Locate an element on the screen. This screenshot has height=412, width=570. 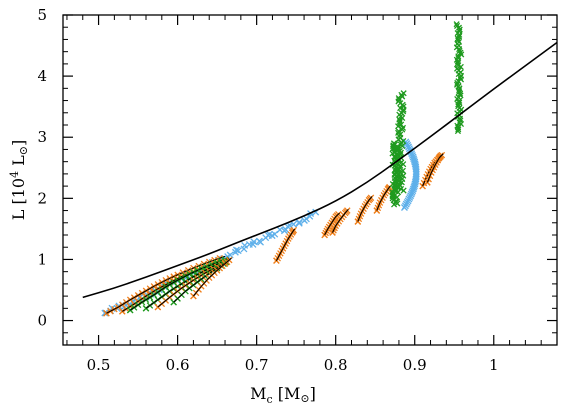
x-axis-label-main: M is located at coordinates (258, 393).